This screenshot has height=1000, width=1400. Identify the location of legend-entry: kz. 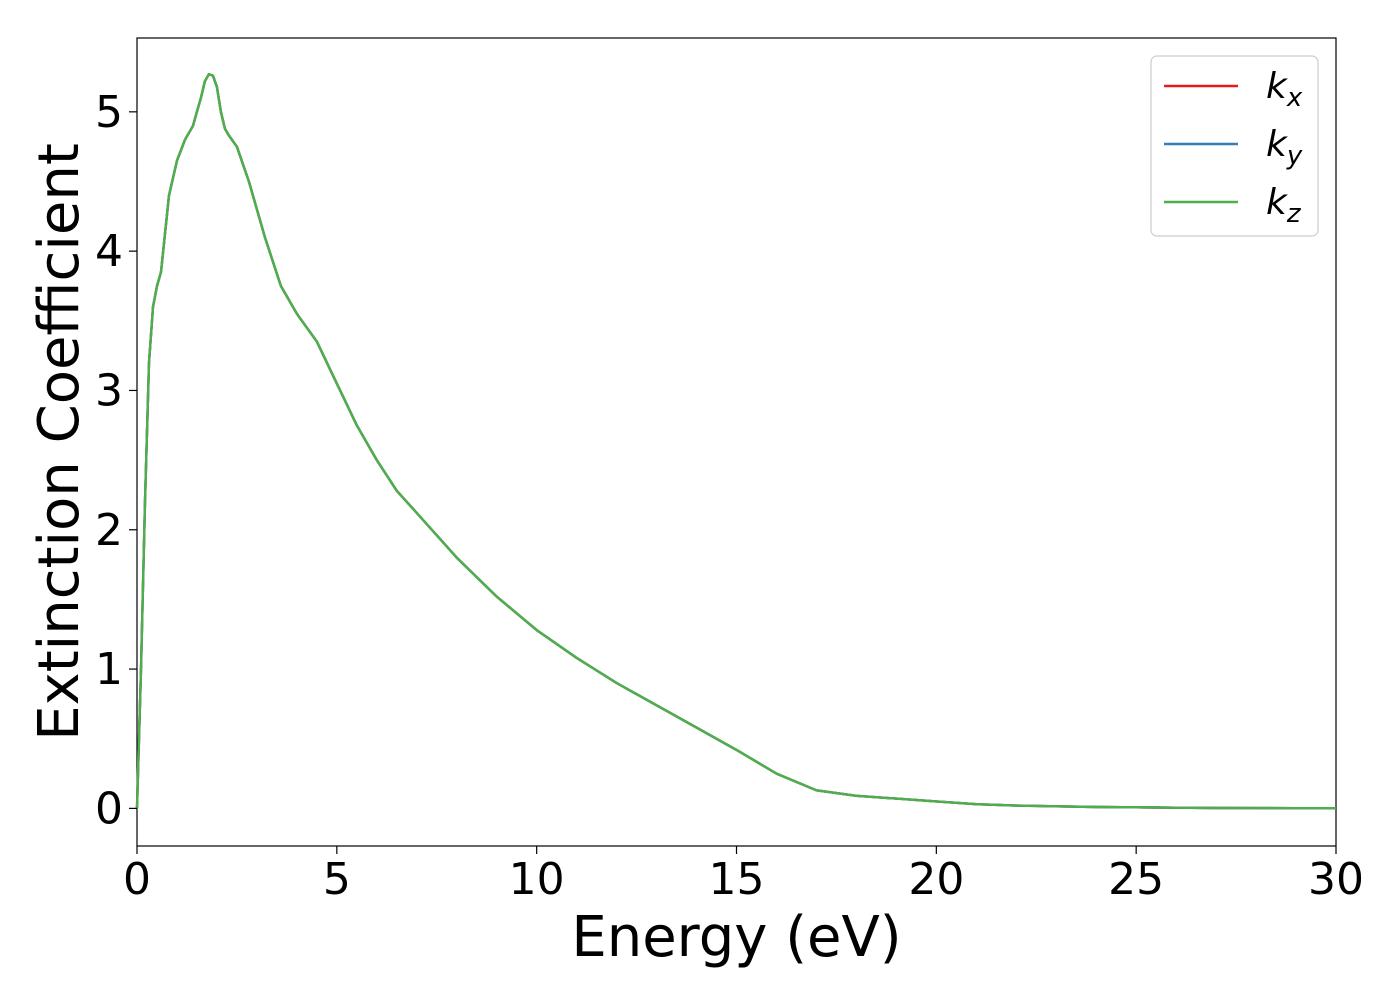
(1284, 205).